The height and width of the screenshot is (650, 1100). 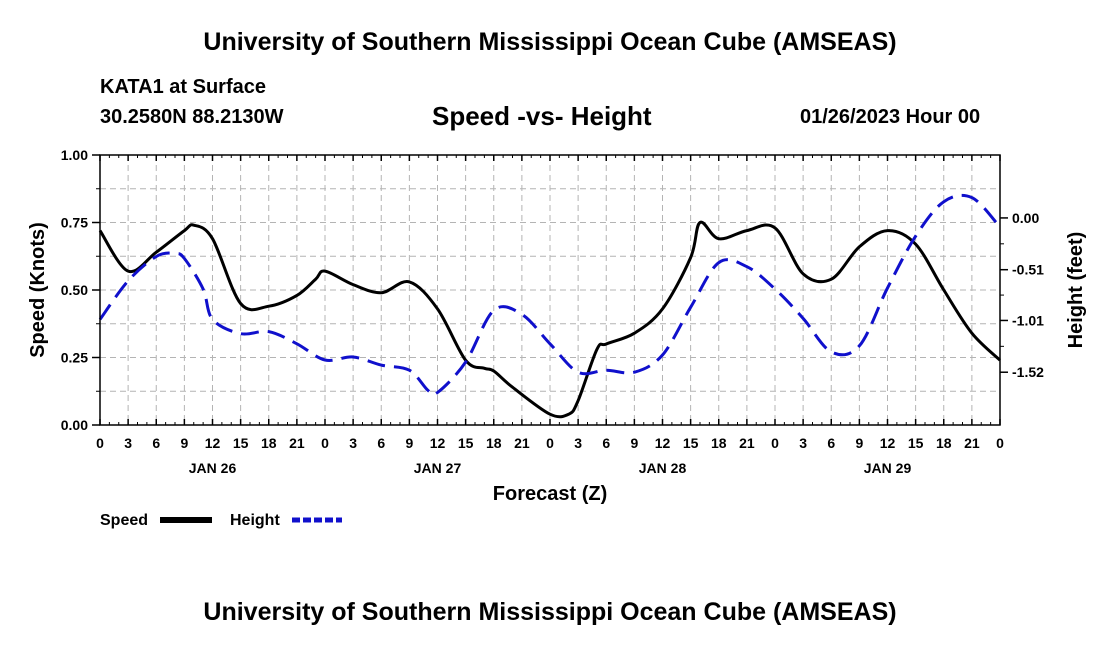 What do you see at coordinates (213, 468) in the screenshot?
I see `day-label: JAN 26` at bounding box center [213, 468].